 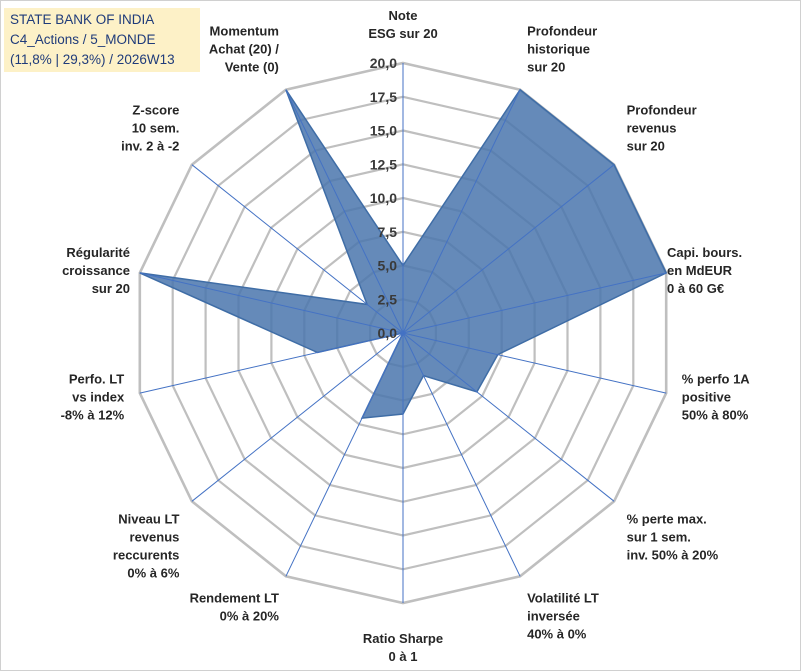 What do you see at coordinates (563, 616) in the screenshot?
I see `axis-label-6: Volatilité LT inversée 40% à 0%` at bounding box center [563, 616].